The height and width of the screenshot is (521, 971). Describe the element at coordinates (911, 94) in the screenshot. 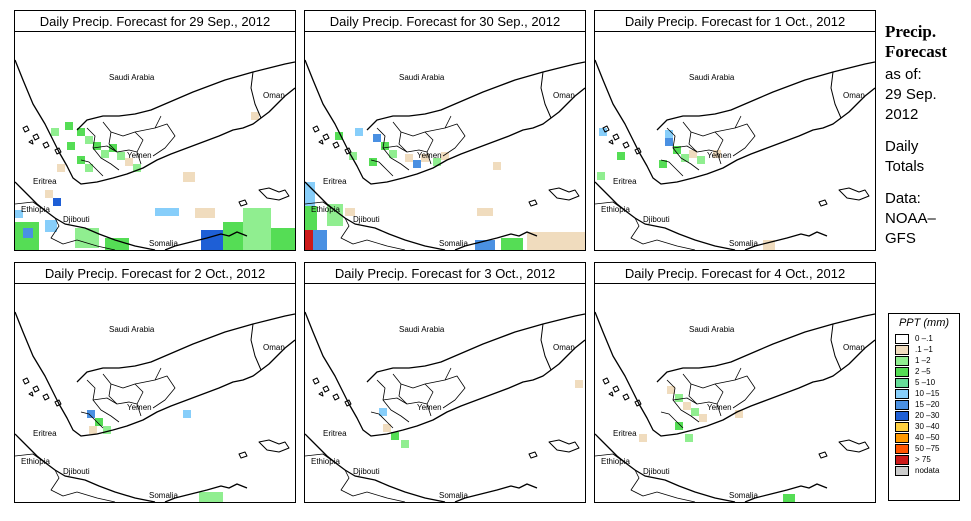

I see `as-of-date-line: 29 Sep.` at that location.